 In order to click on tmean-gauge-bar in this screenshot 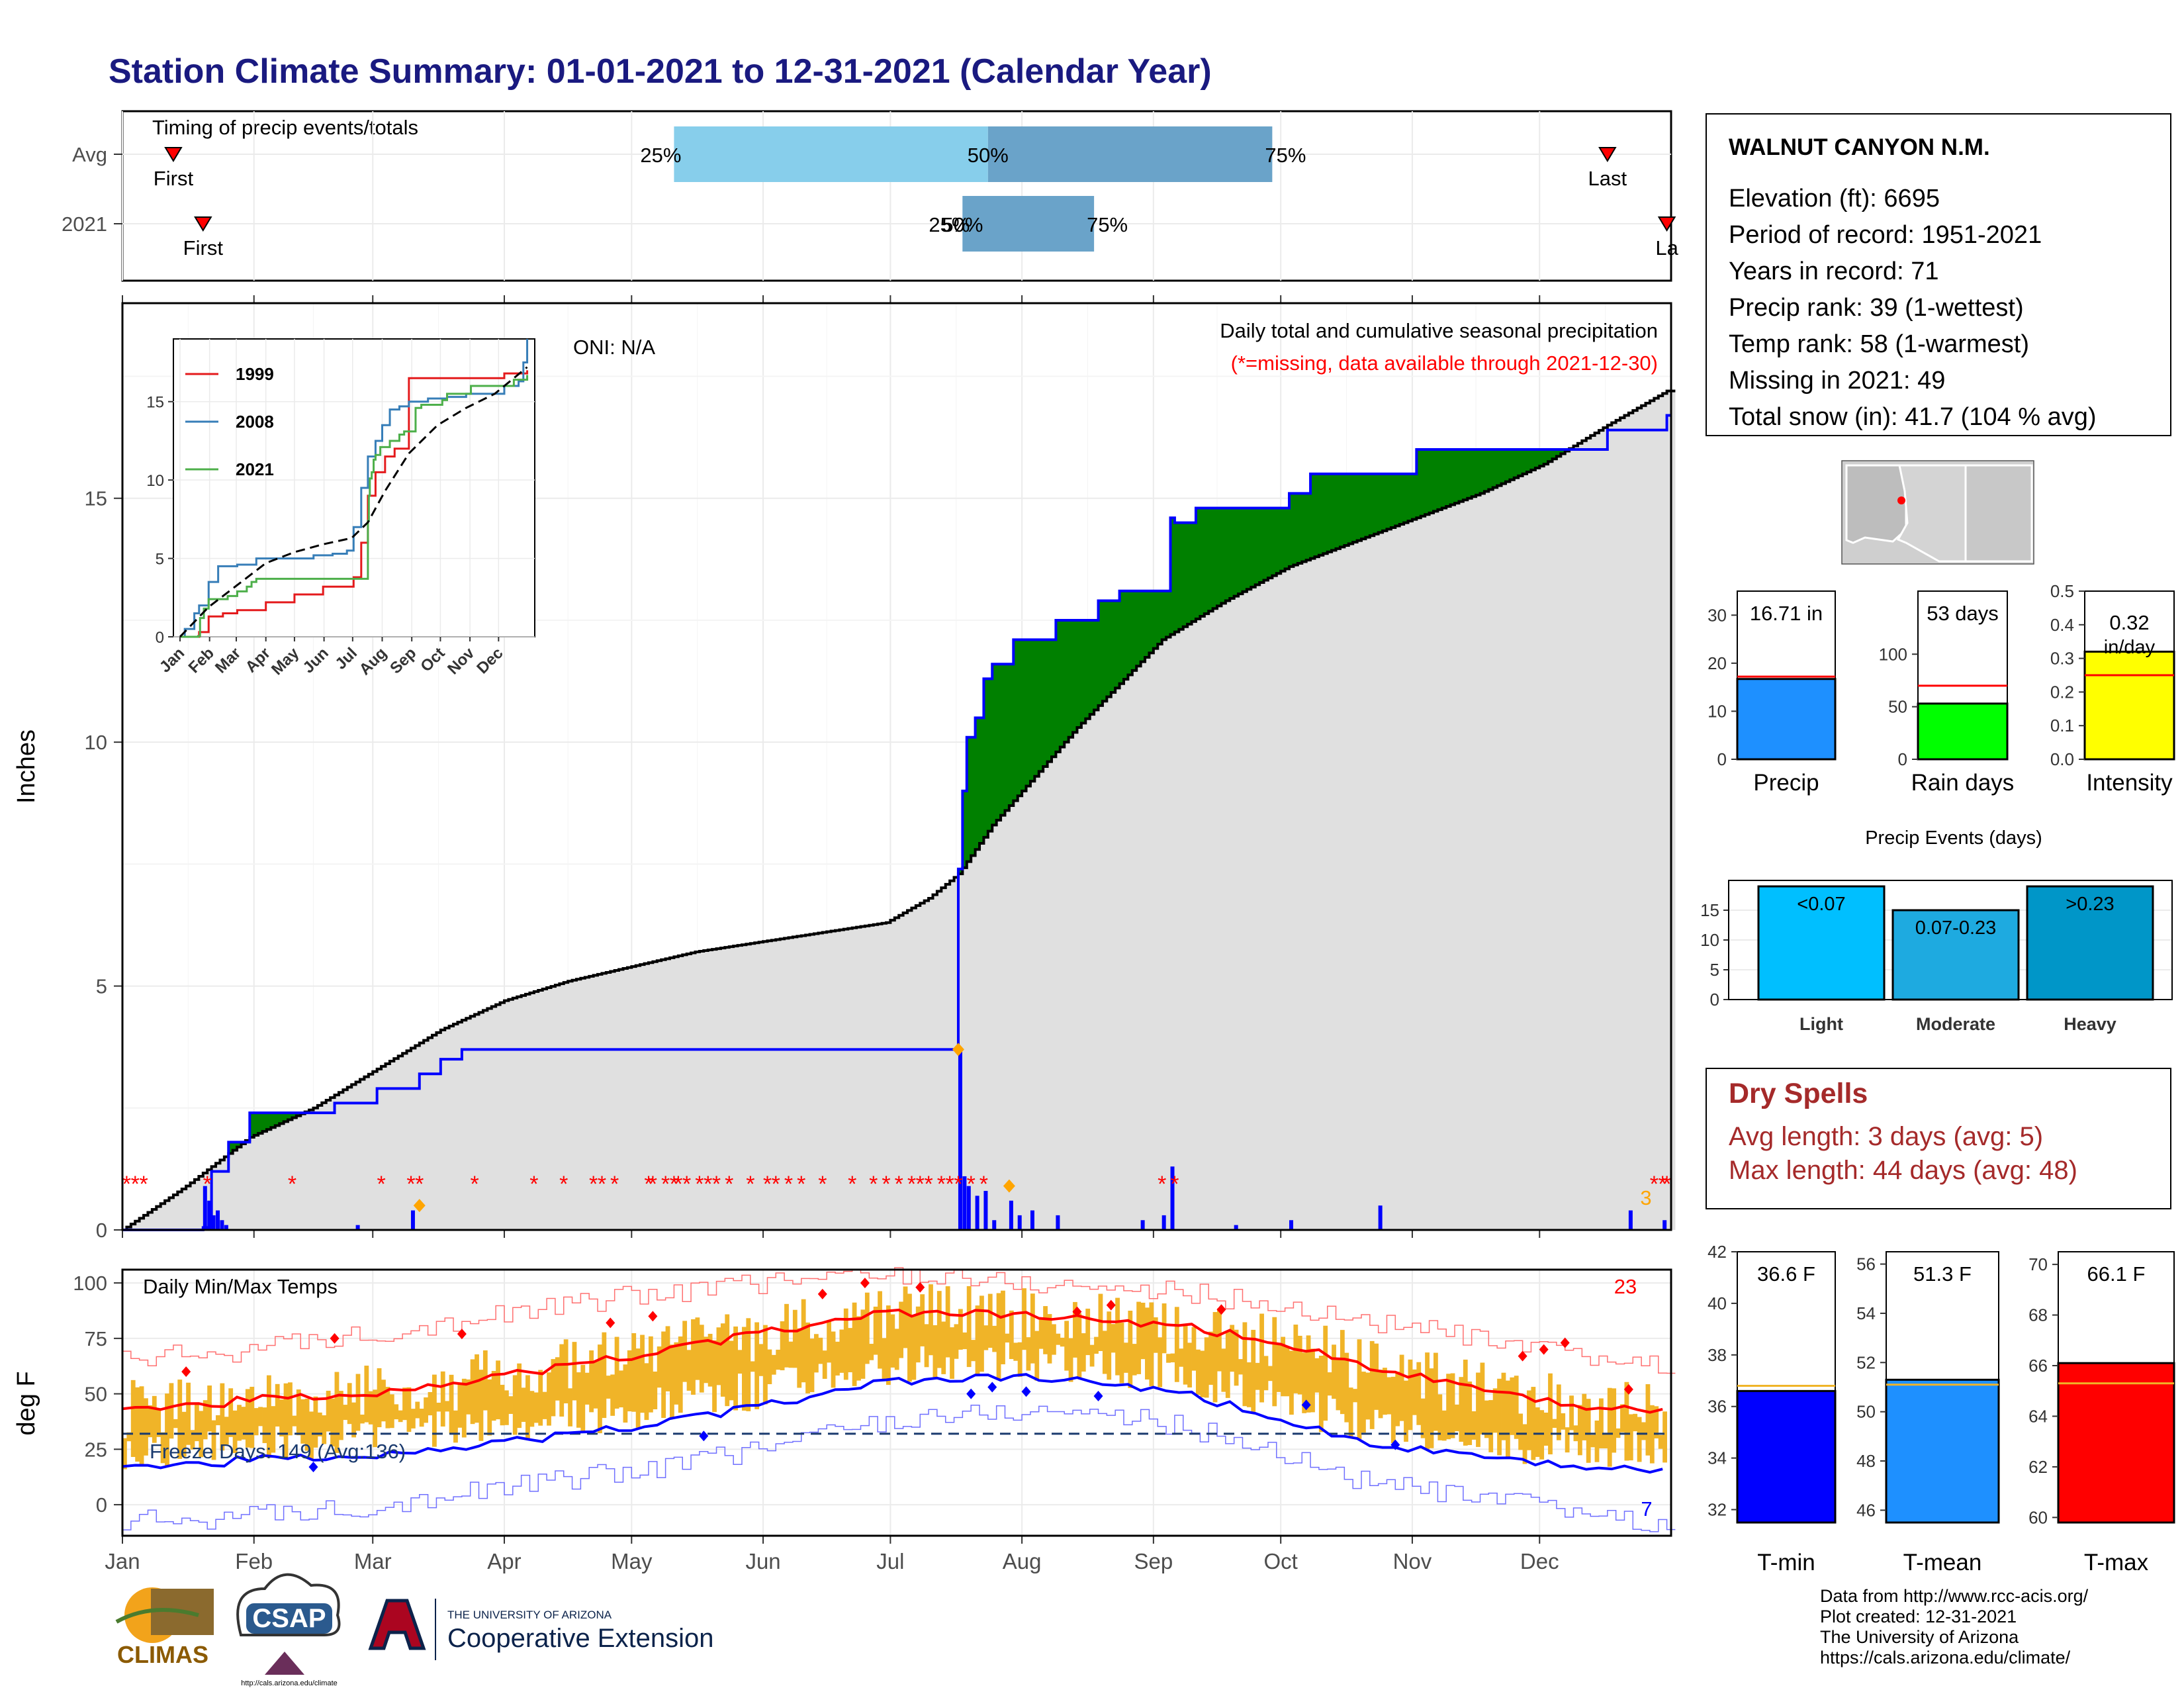, I will do `click(1942, 1451)`.